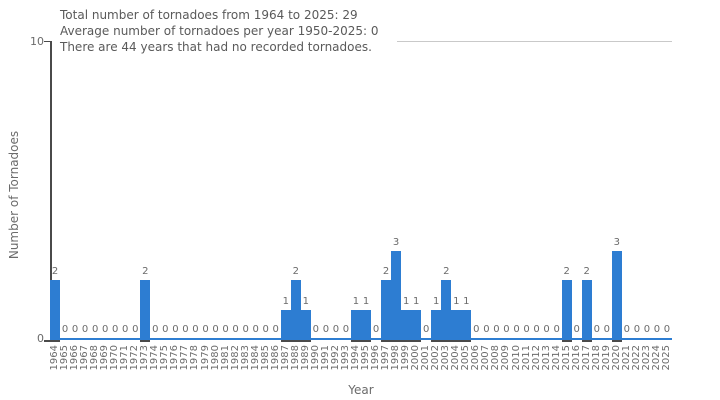 This screenshot has height=400, width=720. What do you see at coordinates (666, 358) in the screenshot?
I see `x-tick-label: 2025` at bounding box center [666, 358].